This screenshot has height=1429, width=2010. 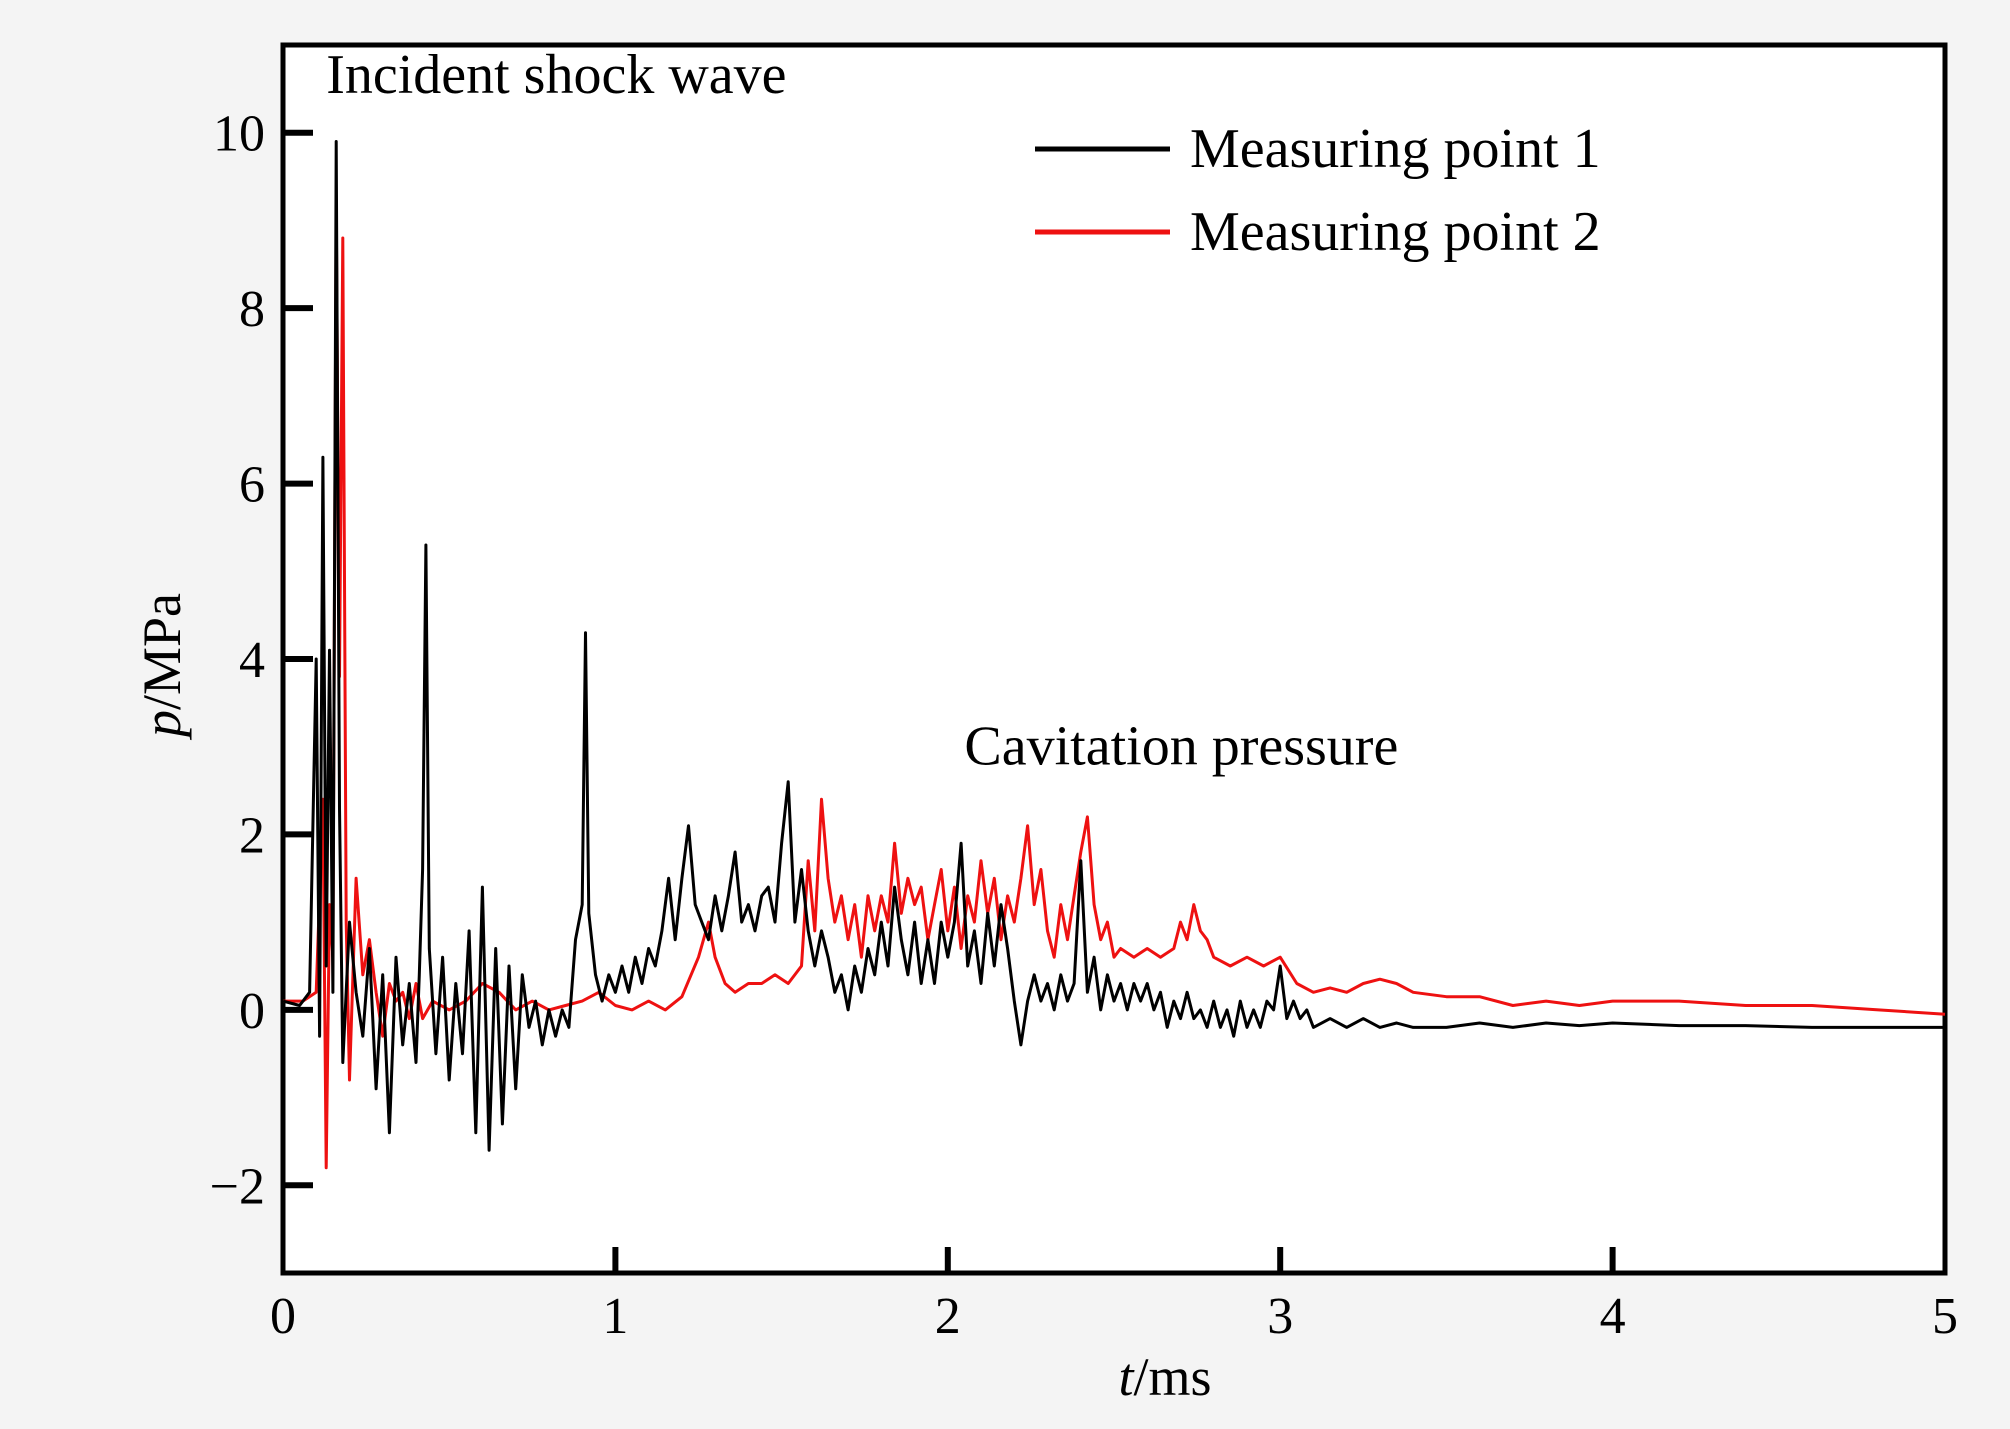 What do you see at coordinates (252, 1011) in the screenshot?
I see `y-tick-label-0: 0` at bounding box center [252, 1011].